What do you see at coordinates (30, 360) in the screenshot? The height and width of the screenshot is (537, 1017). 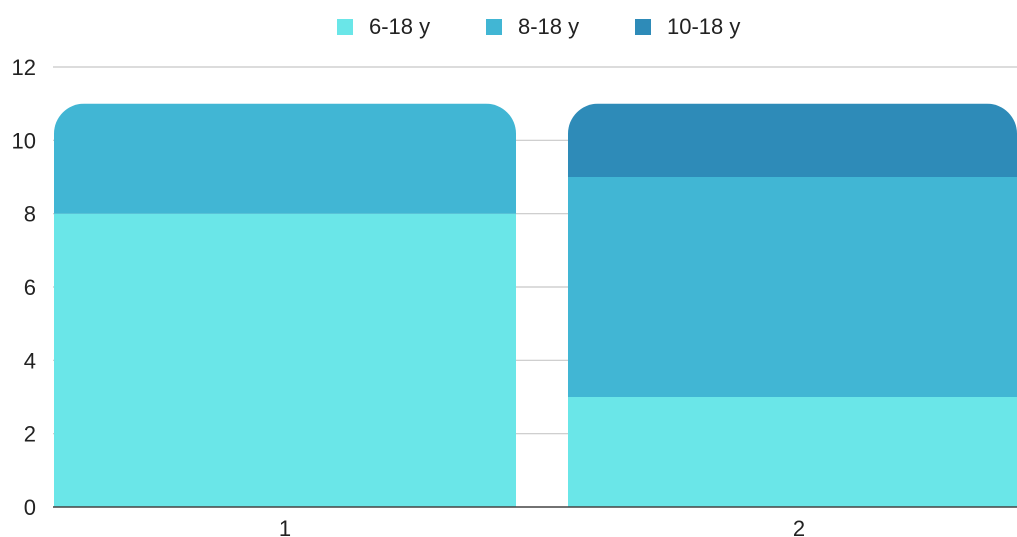 I see `y-tick-label: 4` at bounding box center [30, 360].